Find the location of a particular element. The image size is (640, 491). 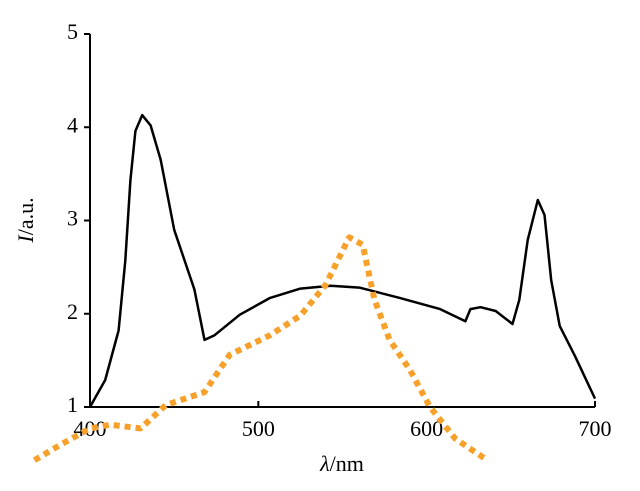

x-axis-label: λ/nm is located at coordinates (341, 463).